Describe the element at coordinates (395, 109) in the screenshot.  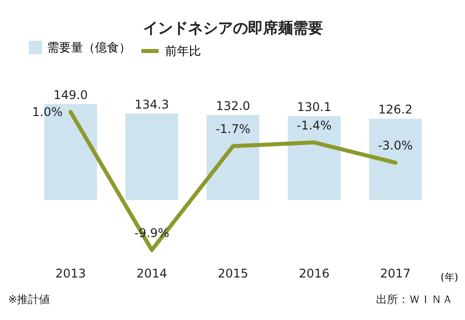
I see `data-label: 126.2` at that location.